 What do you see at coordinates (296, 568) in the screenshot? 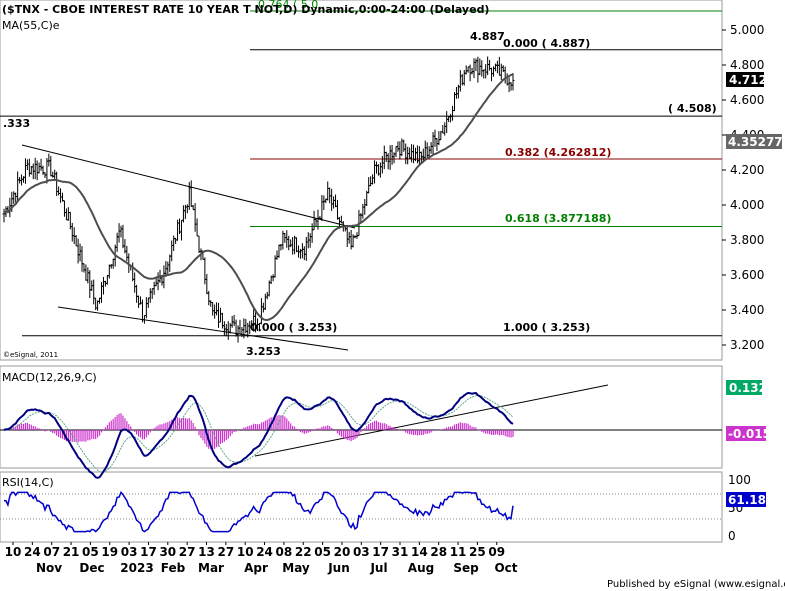
I see `x-month-label: May` at bounding box center [296, 568].